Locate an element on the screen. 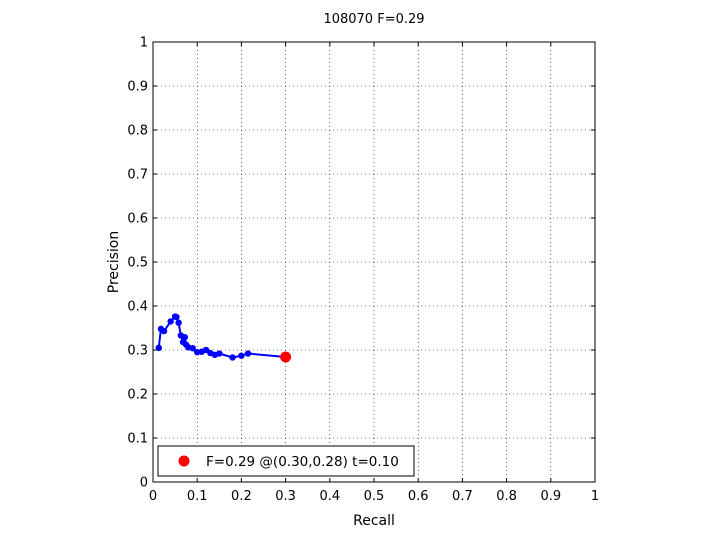  y-tick-label: 0.6 is located at coordinates (137, 219).